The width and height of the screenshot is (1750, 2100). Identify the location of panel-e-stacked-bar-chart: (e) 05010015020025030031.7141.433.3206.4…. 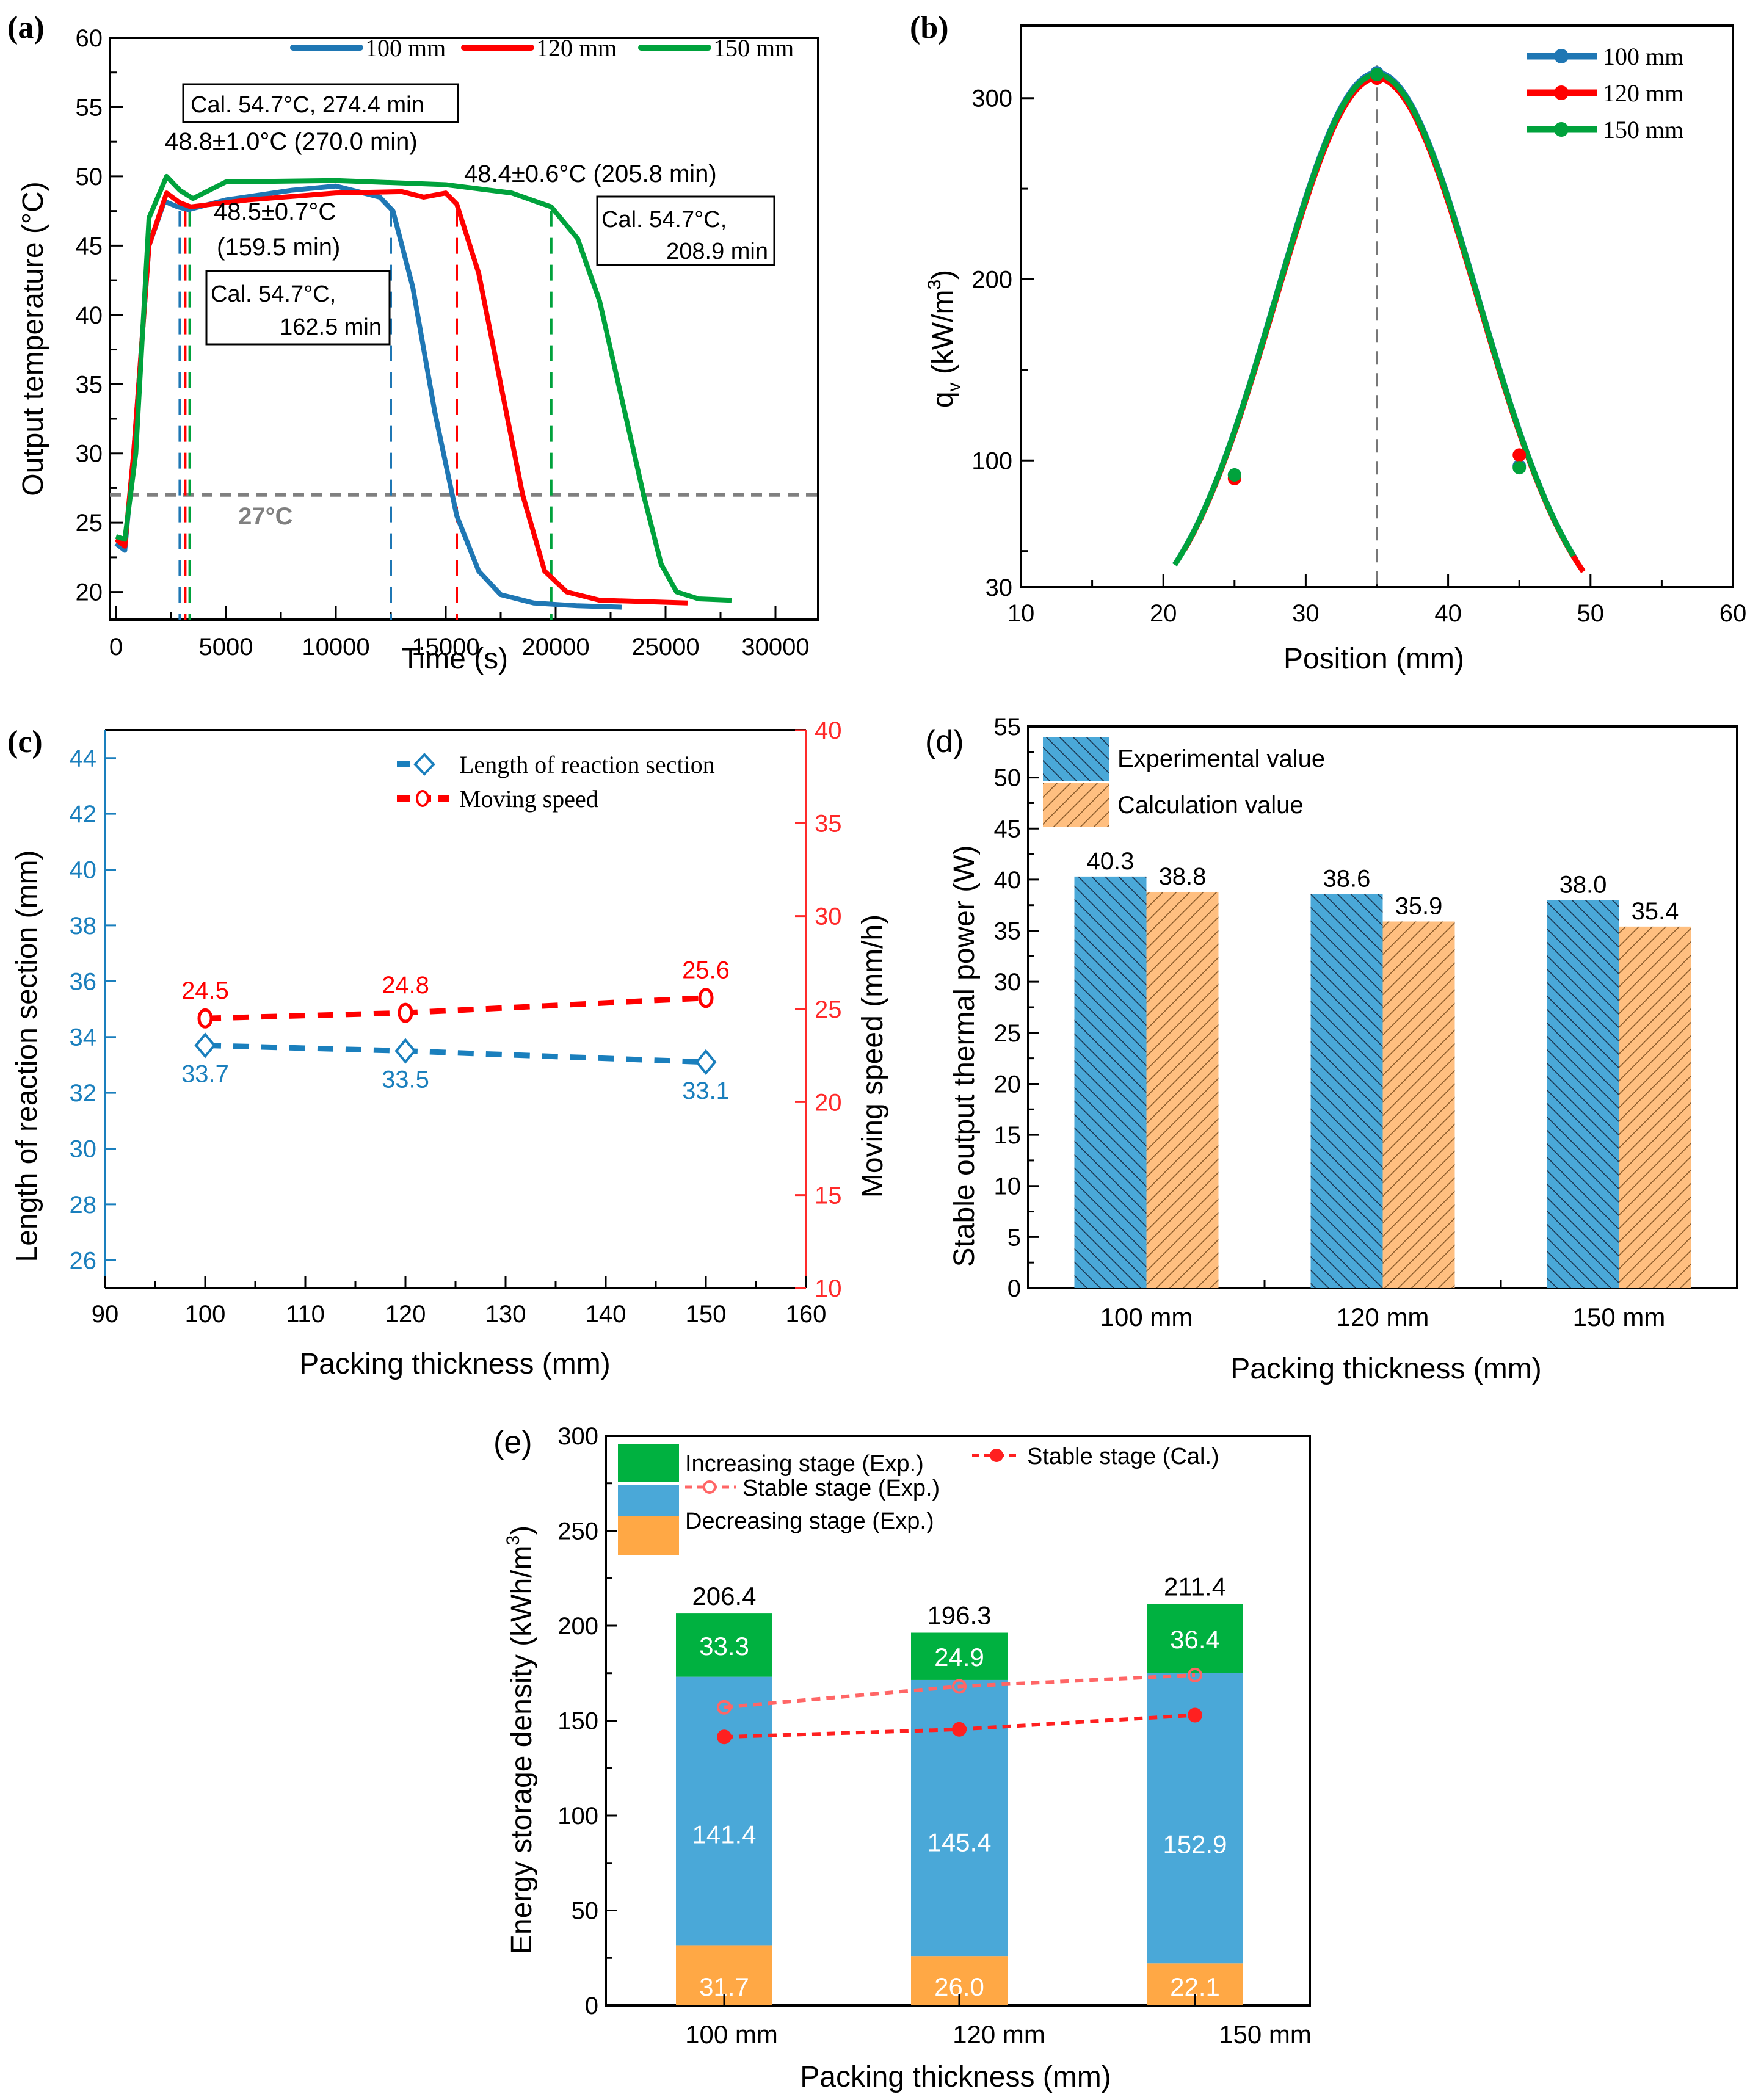
(902, 1758).